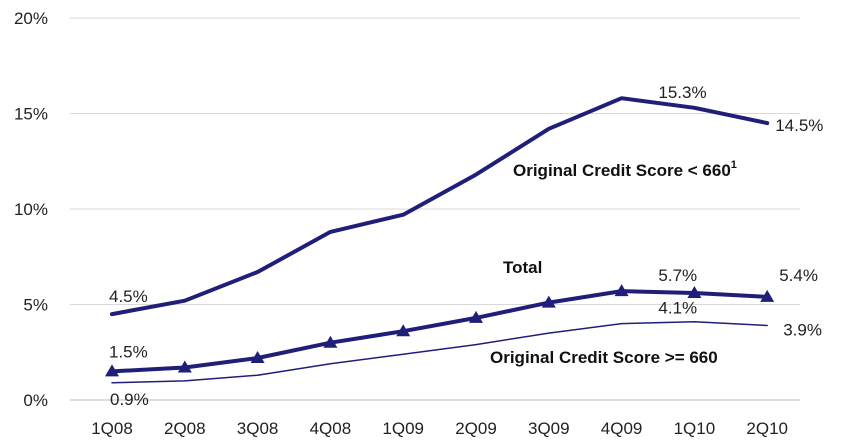 The height and width of the screenshot is (444, 859). What do you see at coordinates (35, 400) in the screenshot?
I see `y-tick-label: 0%` at bounding box center [35, 400].